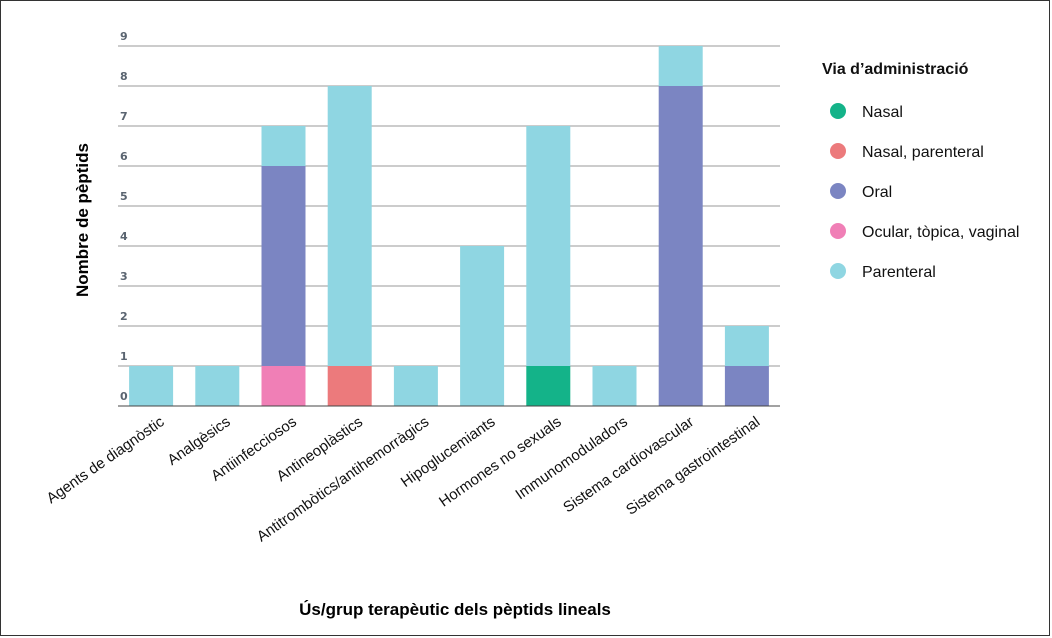  What do you see at coordinates (349, 386) in the screenshot?
I see `bar-segment-nasal-parenteral` at bounding box center [349, 386].